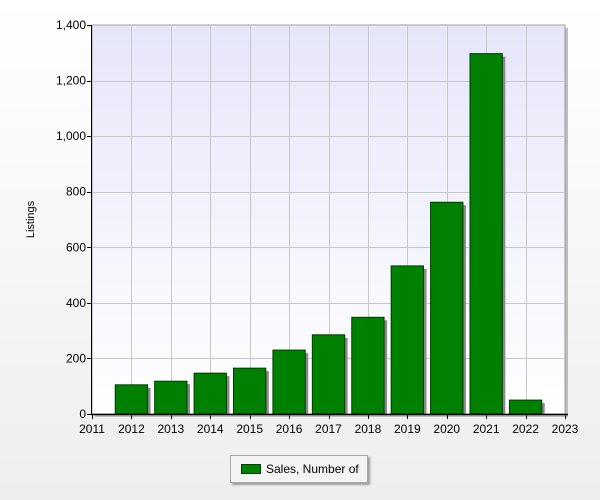  What do you see at coordinates (249, 429) in the screenshot?
I see `x-tick-label: 2015` at bounding box center [249, 429].